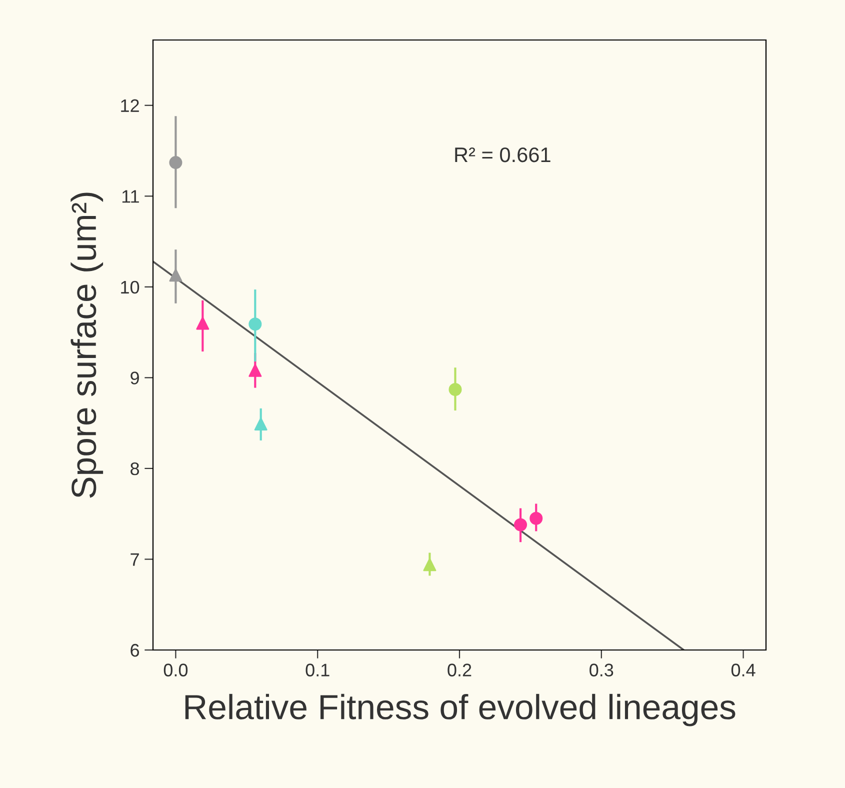 This screenshot has height=788, width=845. I want to click on x-tick-label: 0.0, so click(176, 670).